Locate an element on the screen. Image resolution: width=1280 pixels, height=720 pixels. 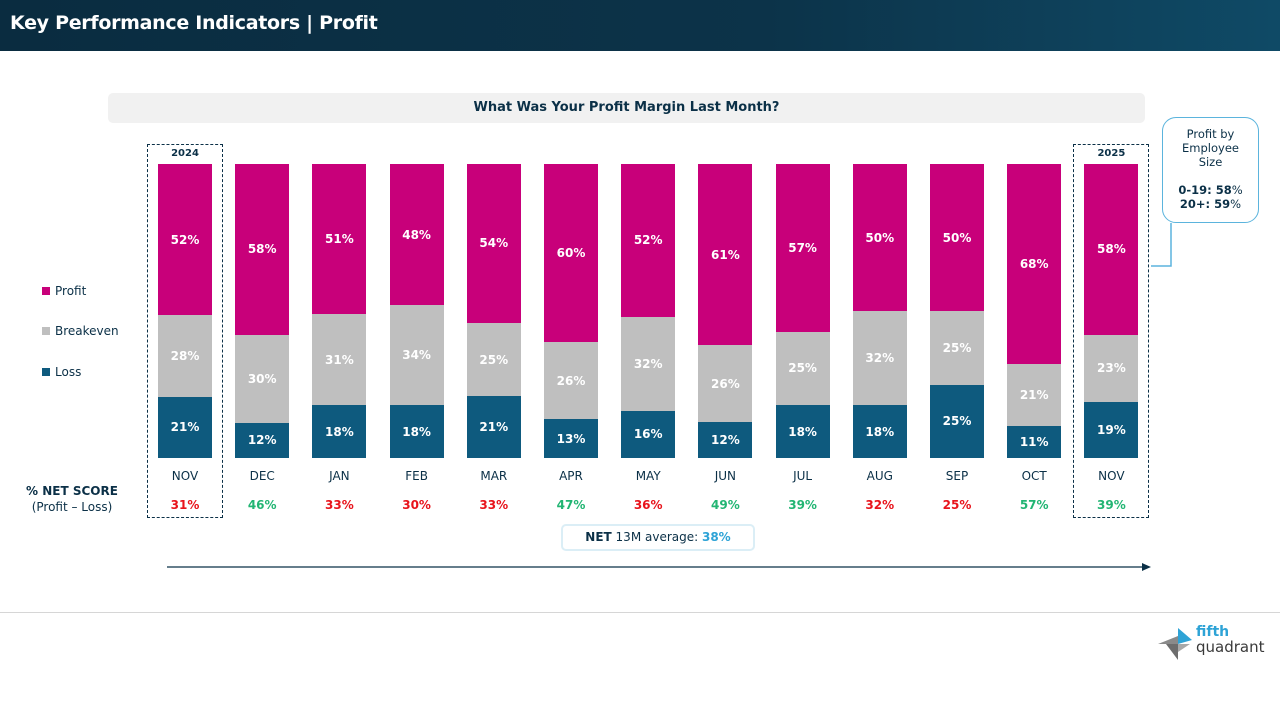
chart-title: What Was Your Profit Margin Last Month? is located at coordinates (626, 108).